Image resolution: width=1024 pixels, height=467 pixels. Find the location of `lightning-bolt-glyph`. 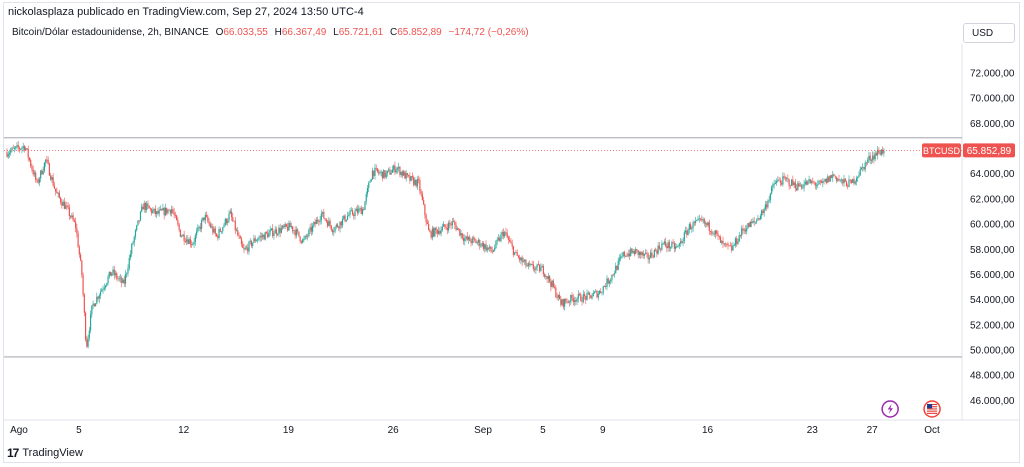

lightning-bolt-glyph is located at coordinates (890, 409).